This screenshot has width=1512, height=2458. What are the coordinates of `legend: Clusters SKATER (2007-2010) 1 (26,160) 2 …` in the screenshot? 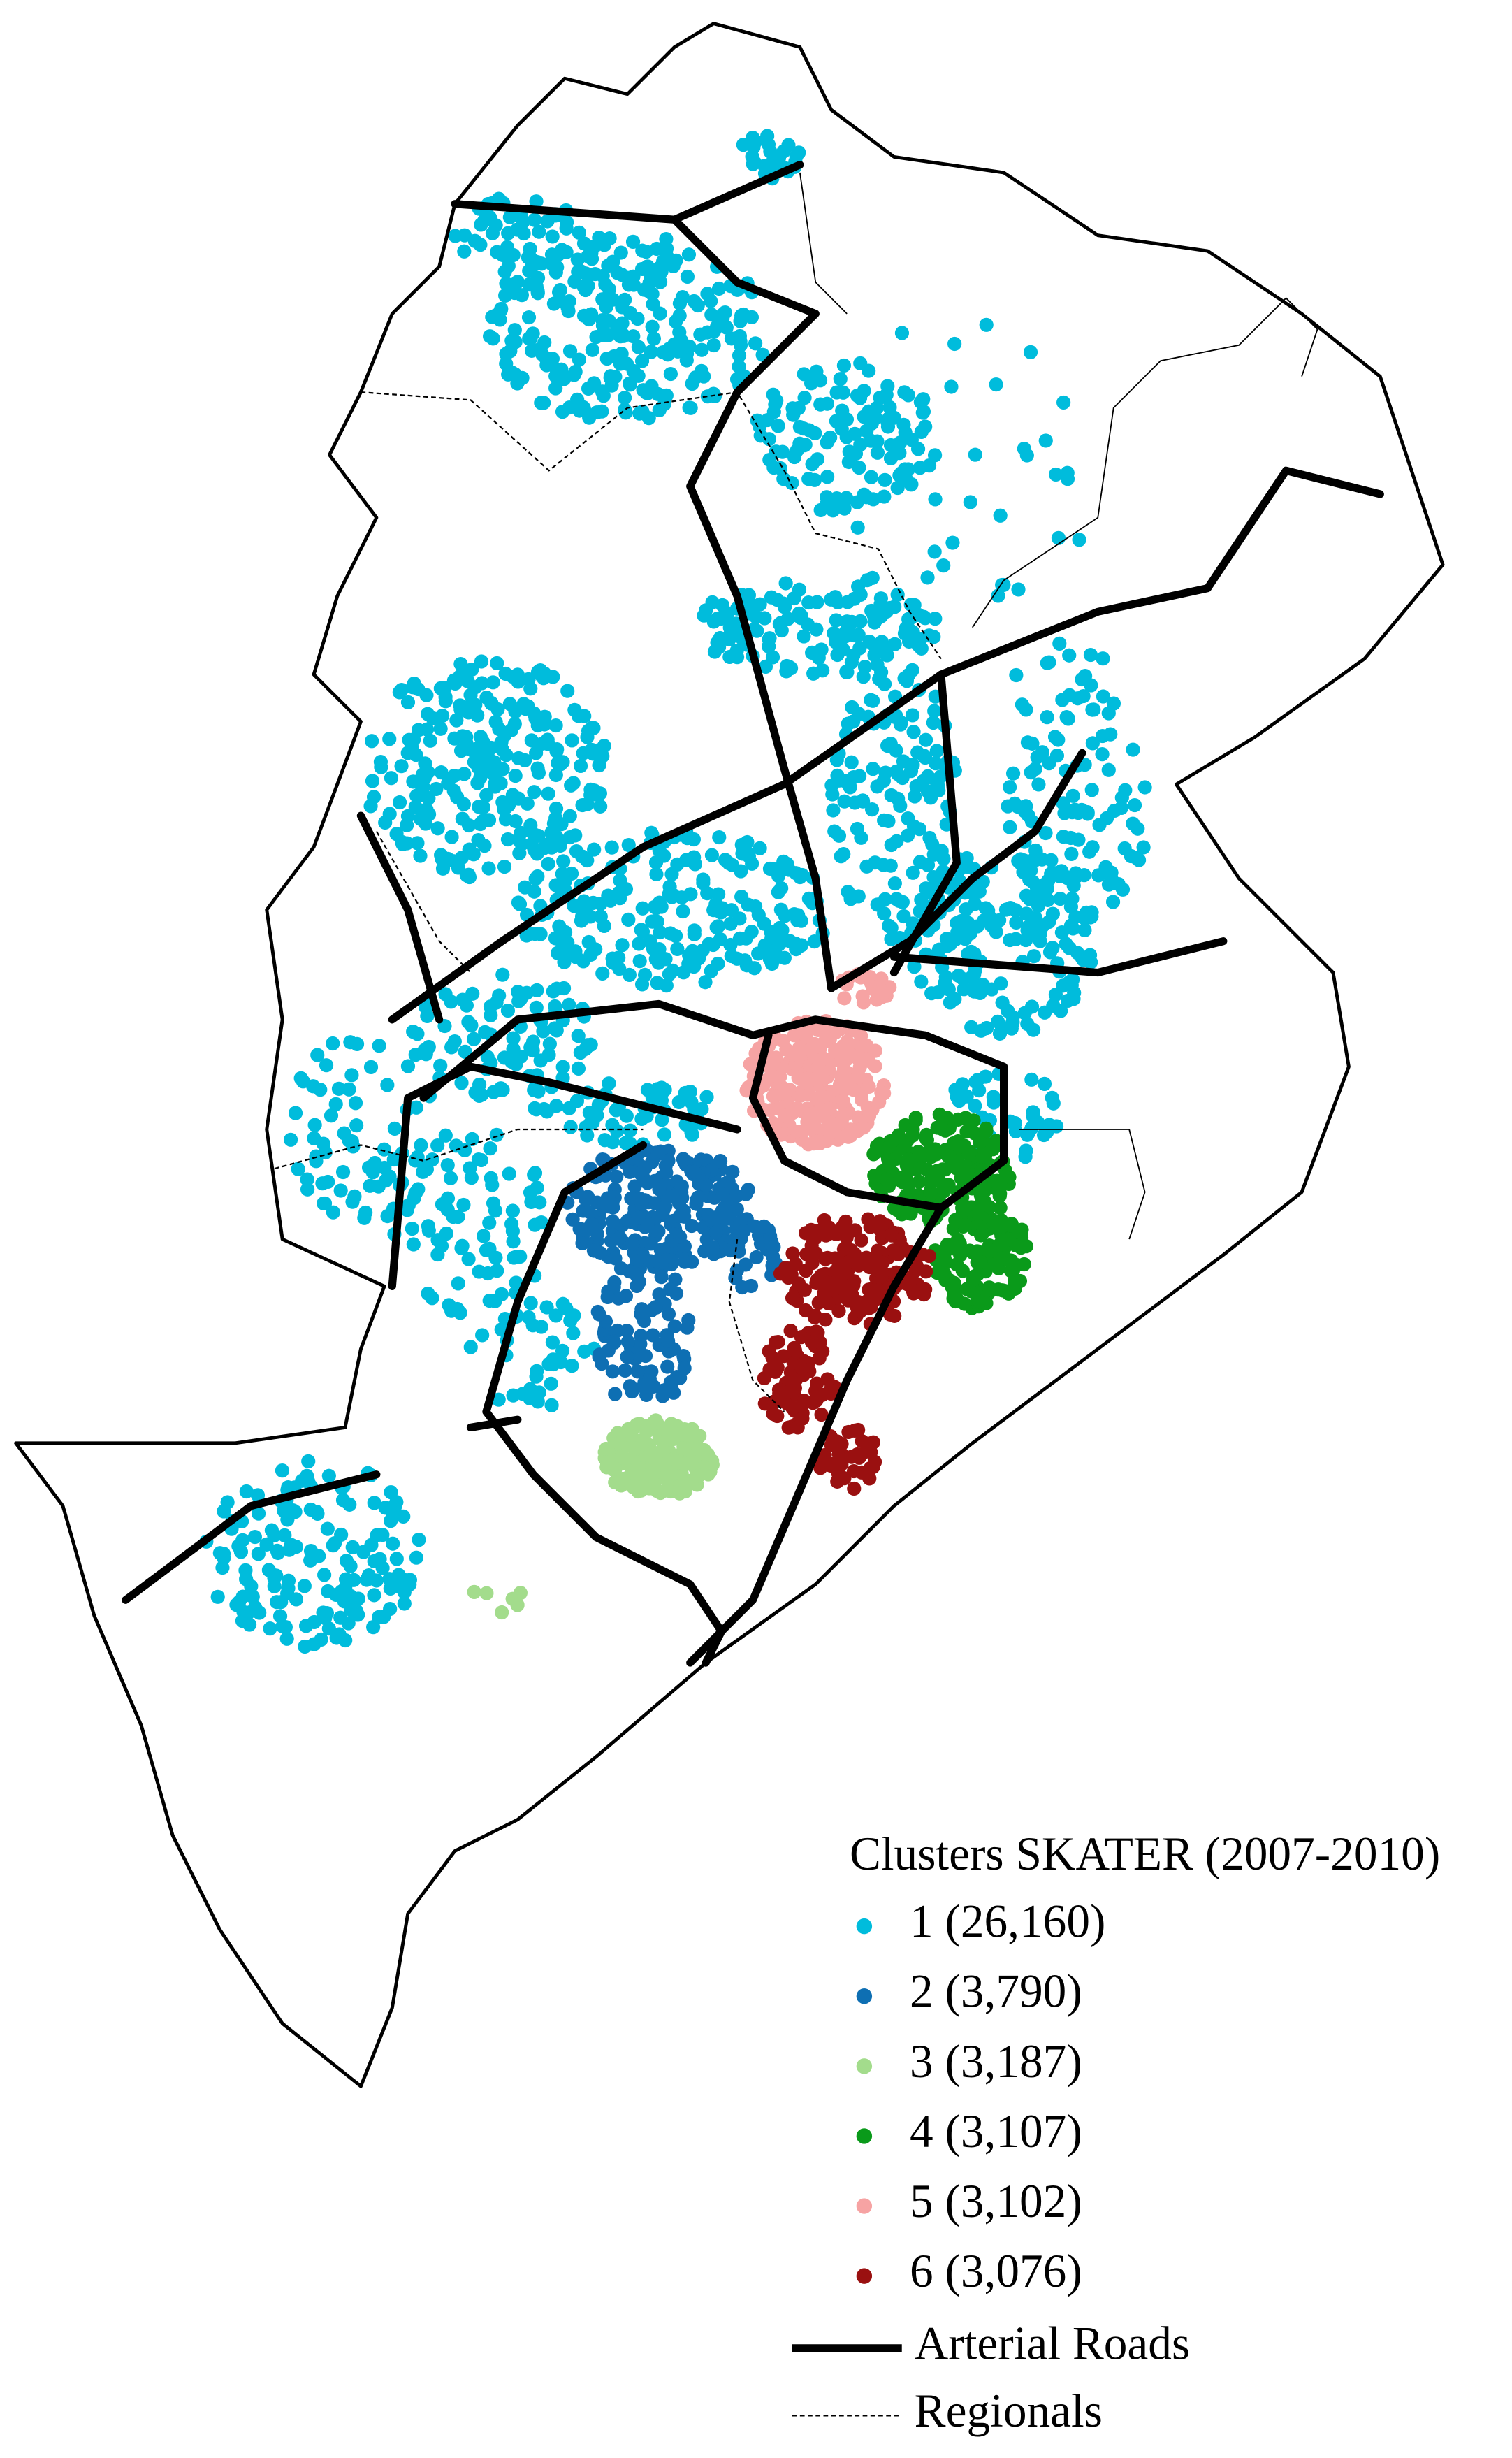 It's located at (1116, 2132).